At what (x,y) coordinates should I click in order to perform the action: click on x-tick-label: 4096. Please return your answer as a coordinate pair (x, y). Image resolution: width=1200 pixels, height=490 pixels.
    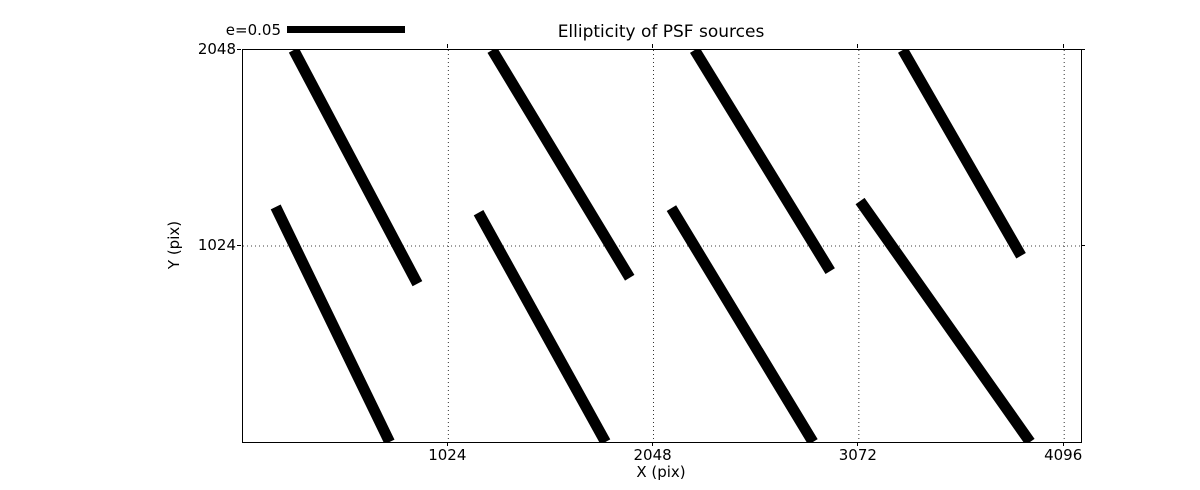
    Looking at the image, I should click on (1063, 455).